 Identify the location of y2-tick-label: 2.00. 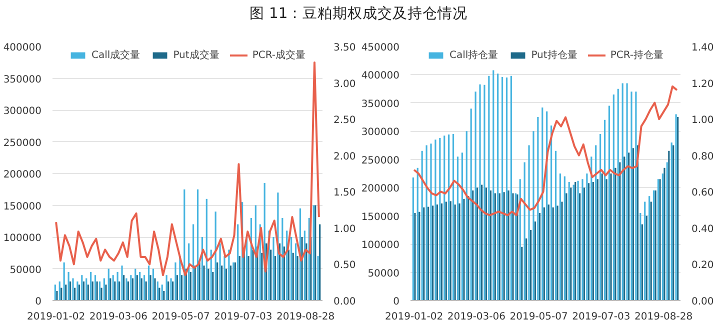
(345, 156).